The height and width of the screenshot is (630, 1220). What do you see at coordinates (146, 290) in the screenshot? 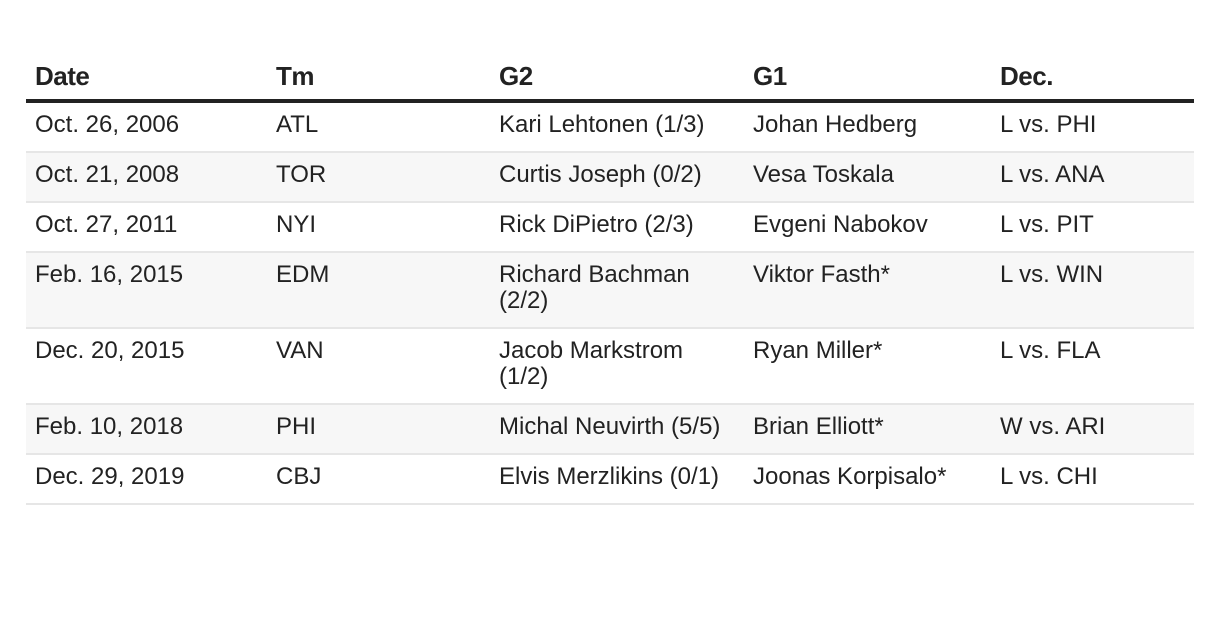
I see `table-cell: Feb. 16, 2015` at bounding box center [146, 290].